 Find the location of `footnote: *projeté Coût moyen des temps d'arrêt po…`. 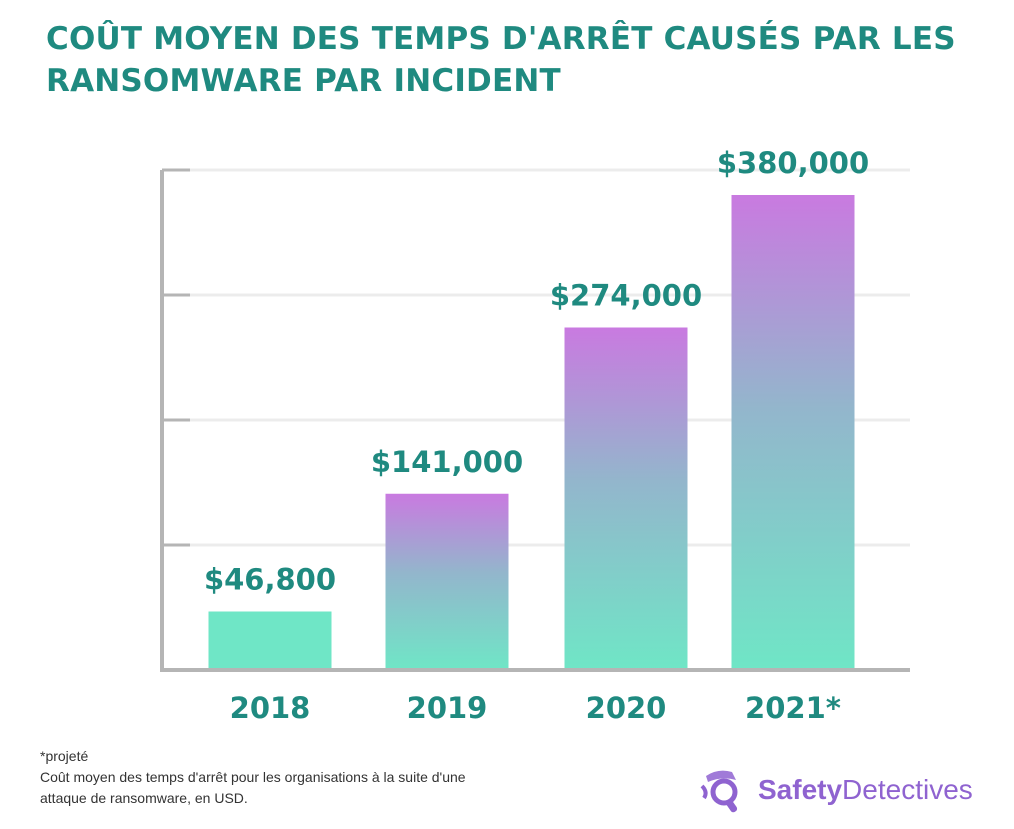

footnote: *projeté Coût moyen des temps d'arrêt po… is located at coordinates (253, 777).